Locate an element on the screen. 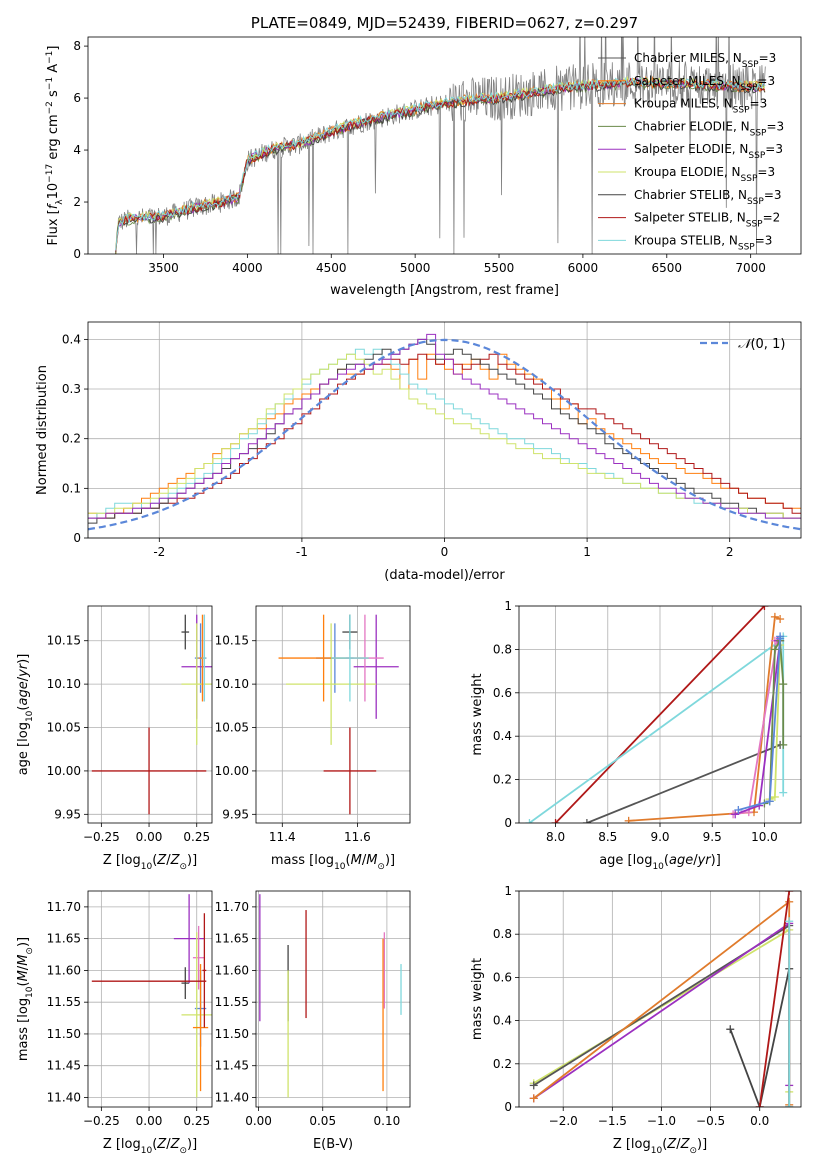  x-tick-label: 9.0 is located at coordinates (659, 837).